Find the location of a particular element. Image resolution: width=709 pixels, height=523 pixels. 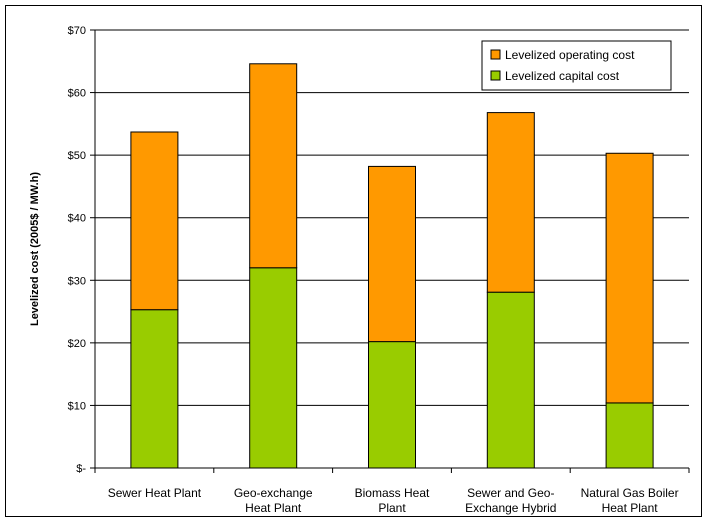

x-tick-label: Geo-exchange is located at coordinates (273, 493).